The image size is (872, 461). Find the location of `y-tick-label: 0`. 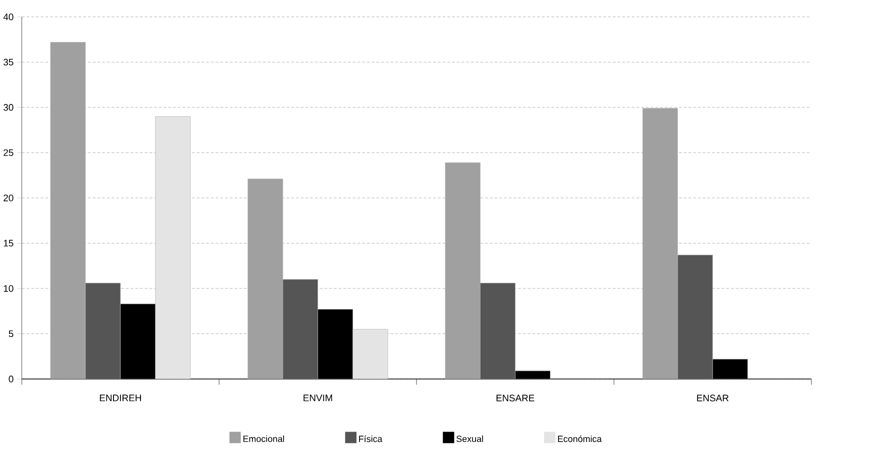

y-tick-label: 0 is located at coordinates (11, 379).